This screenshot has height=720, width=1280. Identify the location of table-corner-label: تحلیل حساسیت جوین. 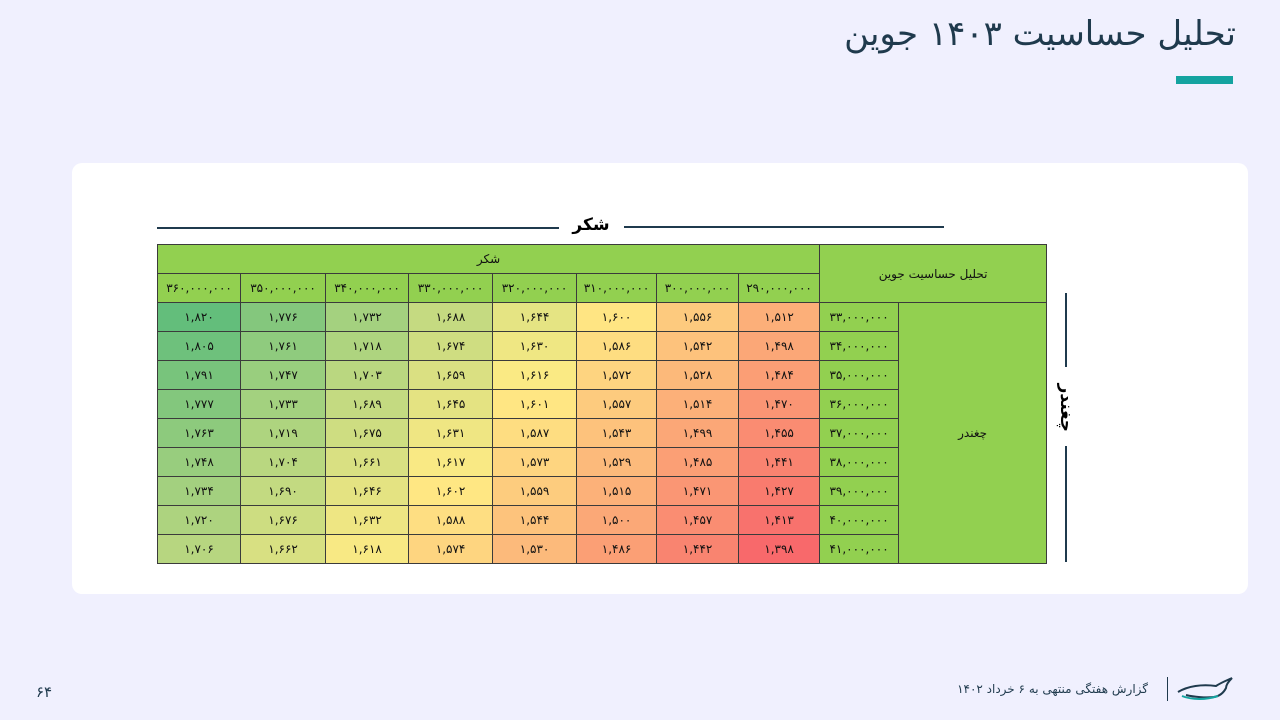
(933, 273).